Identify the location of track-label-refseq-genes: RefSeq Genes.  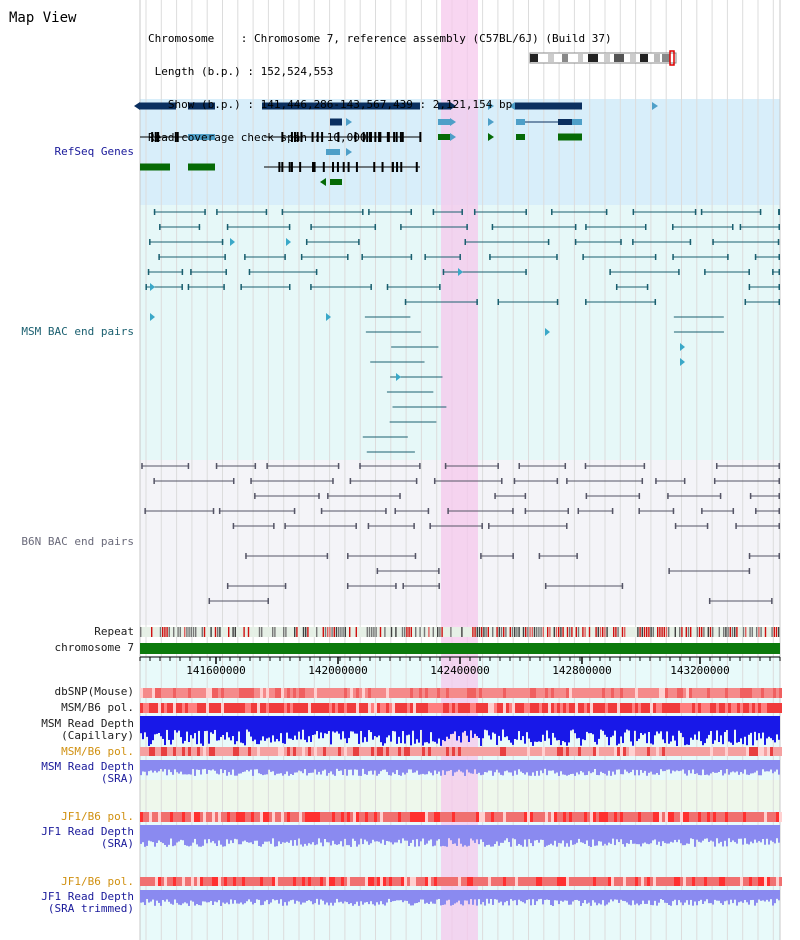
(94, 151).